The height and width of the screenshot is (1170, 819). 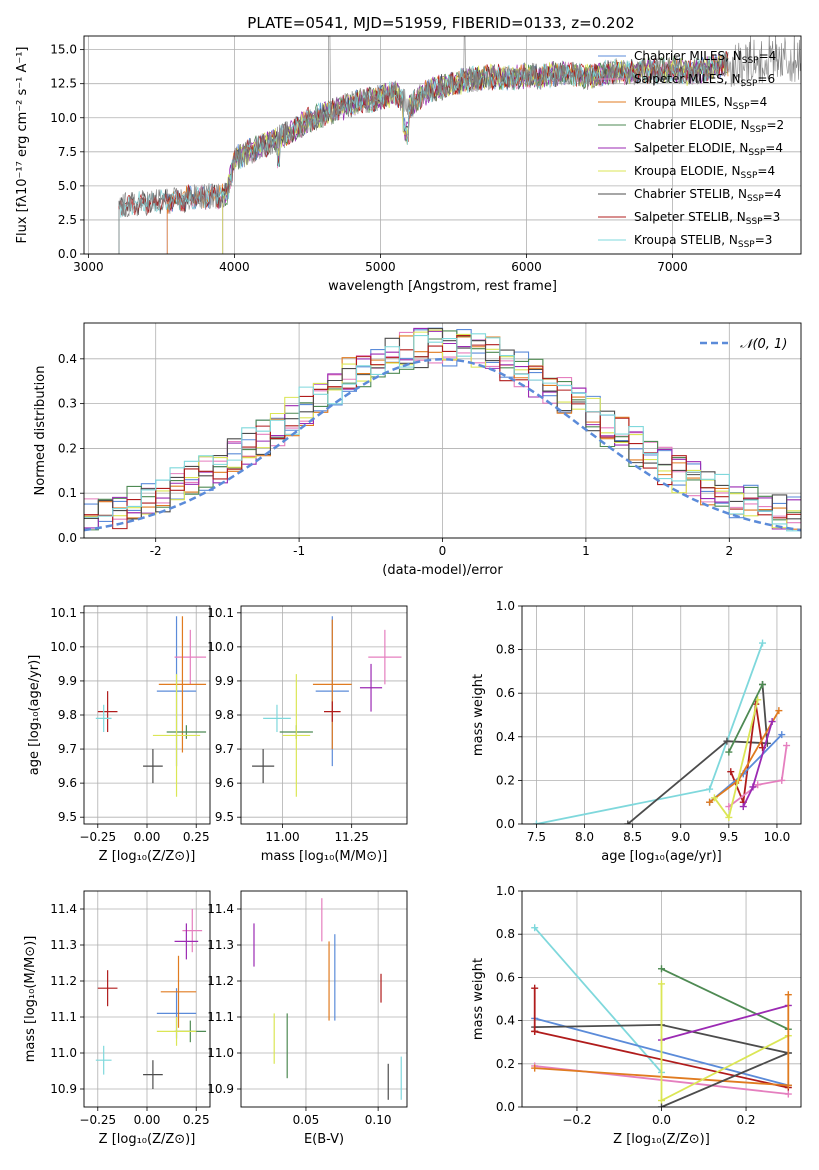 What do you see at coordinates (677, 240) in the screenshot?
I see `legend-model-name: Kroupa STELIB` at bounding box center [677, 240].